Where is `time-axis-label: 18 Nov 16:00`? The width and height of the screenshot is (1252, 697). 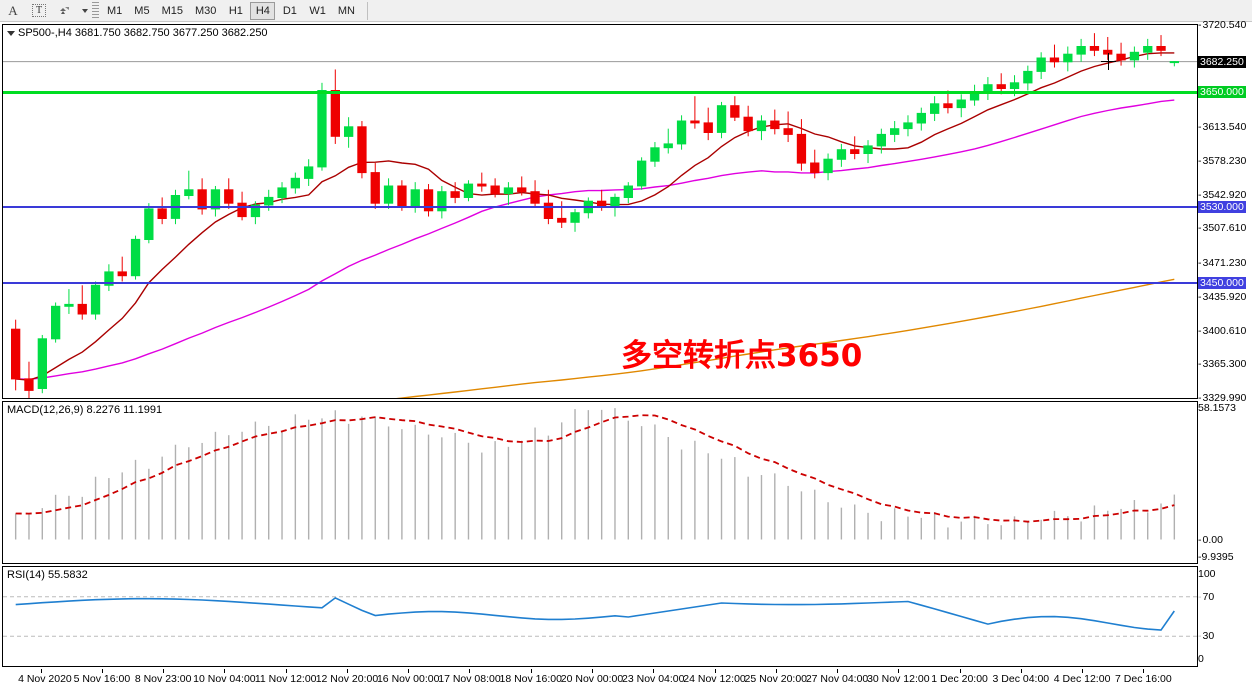
time-axis-label: 18 Nov 16:00 is located at coordinates (530, 679).